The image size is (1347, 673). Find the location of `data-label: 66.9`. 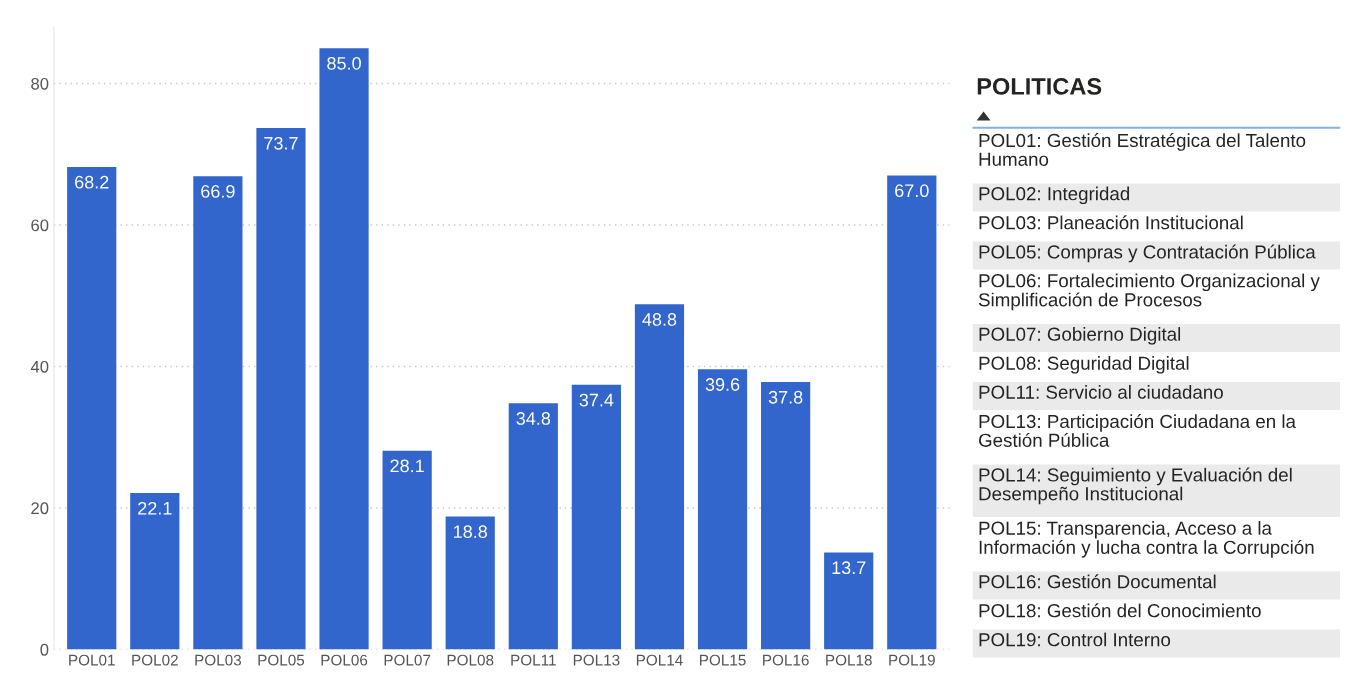

data-label: 66.9 is located at coordinates (218, 191).